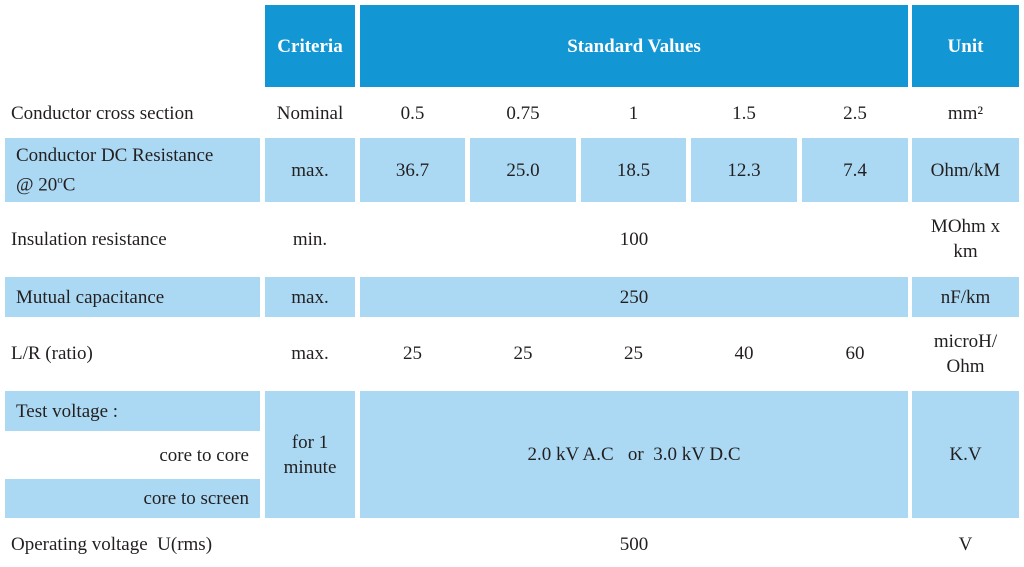 The height and width of the screenshot is (567, 1024). I want to click on row-lr-ratio-value: 40, so click(744, 353).